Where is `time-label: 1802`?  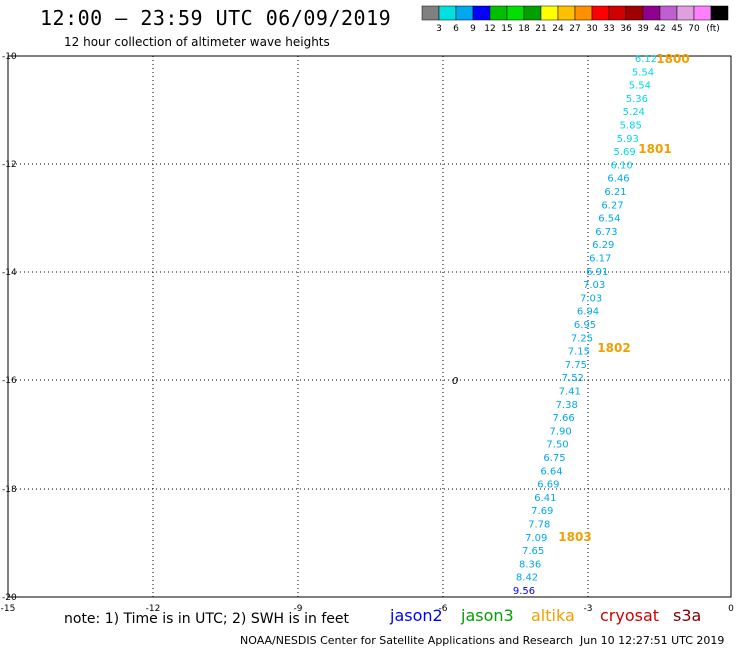 time-label: 1802 is located at coordinates (613, 348).